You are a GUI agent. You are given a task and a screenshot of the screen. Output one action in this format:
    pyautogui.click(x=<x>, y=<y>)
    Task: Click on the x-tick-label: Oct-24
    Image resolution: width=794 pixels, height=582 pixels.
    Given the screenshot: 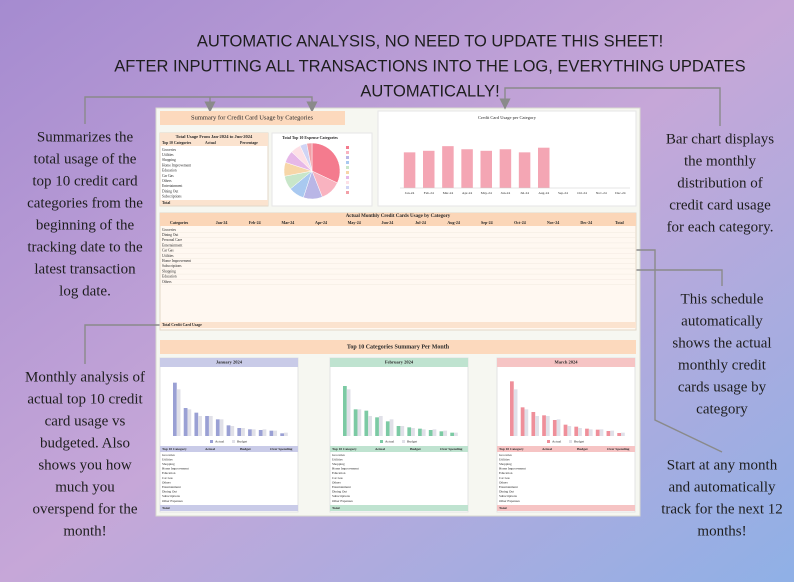 What is the action you would take?
    pyautogui.click(x=582, y=193)
    